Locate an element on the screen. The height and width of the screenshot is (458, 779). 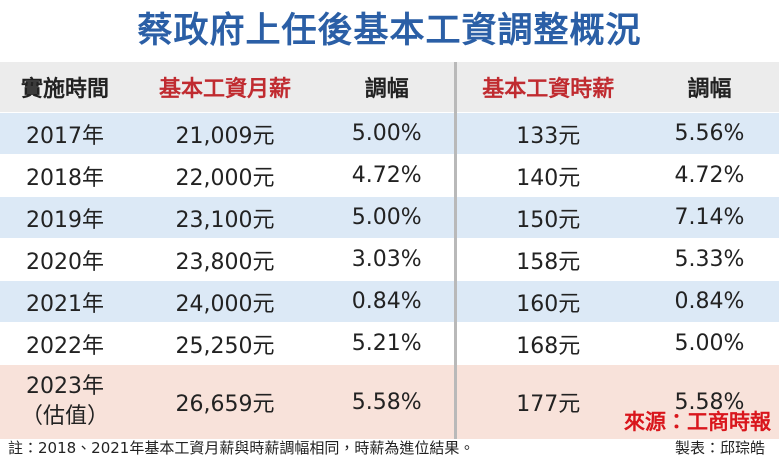
table-cell: 160元 is located at coordinates (546, 301).